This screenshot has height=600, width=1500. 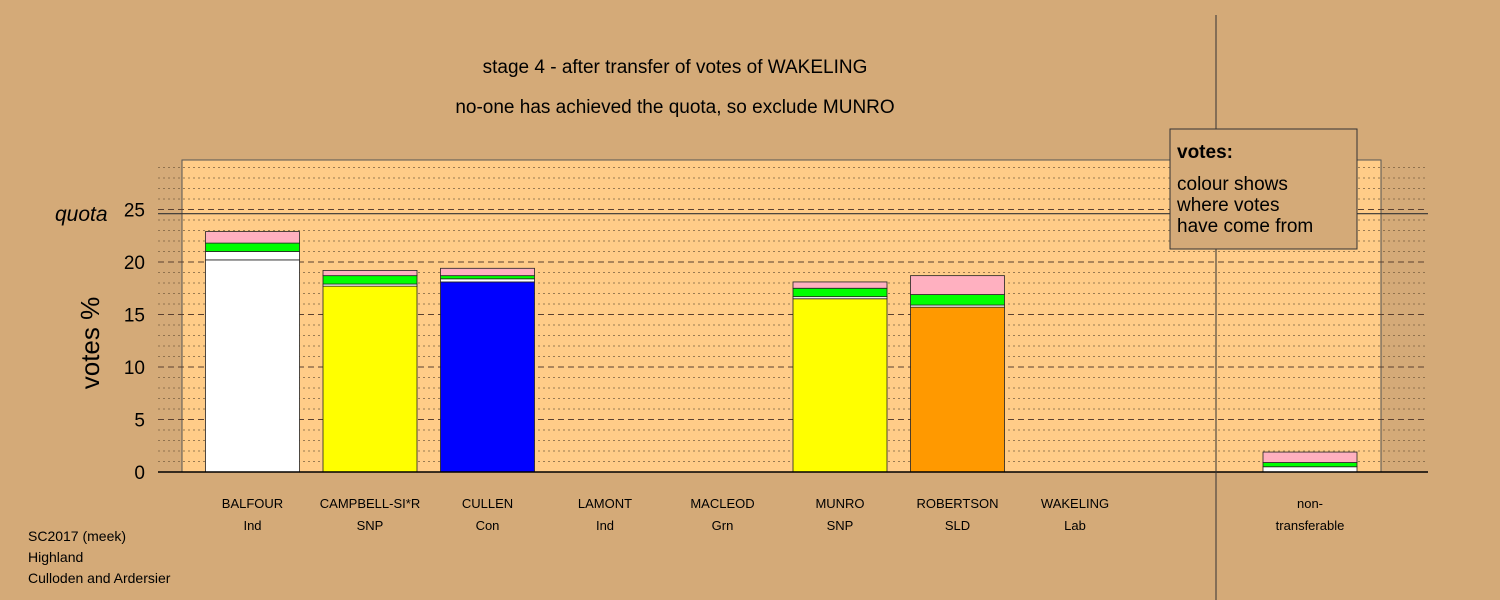 What do you see at coordinates (839, 503) in the screenshot?
I see `candidate-name-munro: MUNRO` at bounding box center [839, 503].